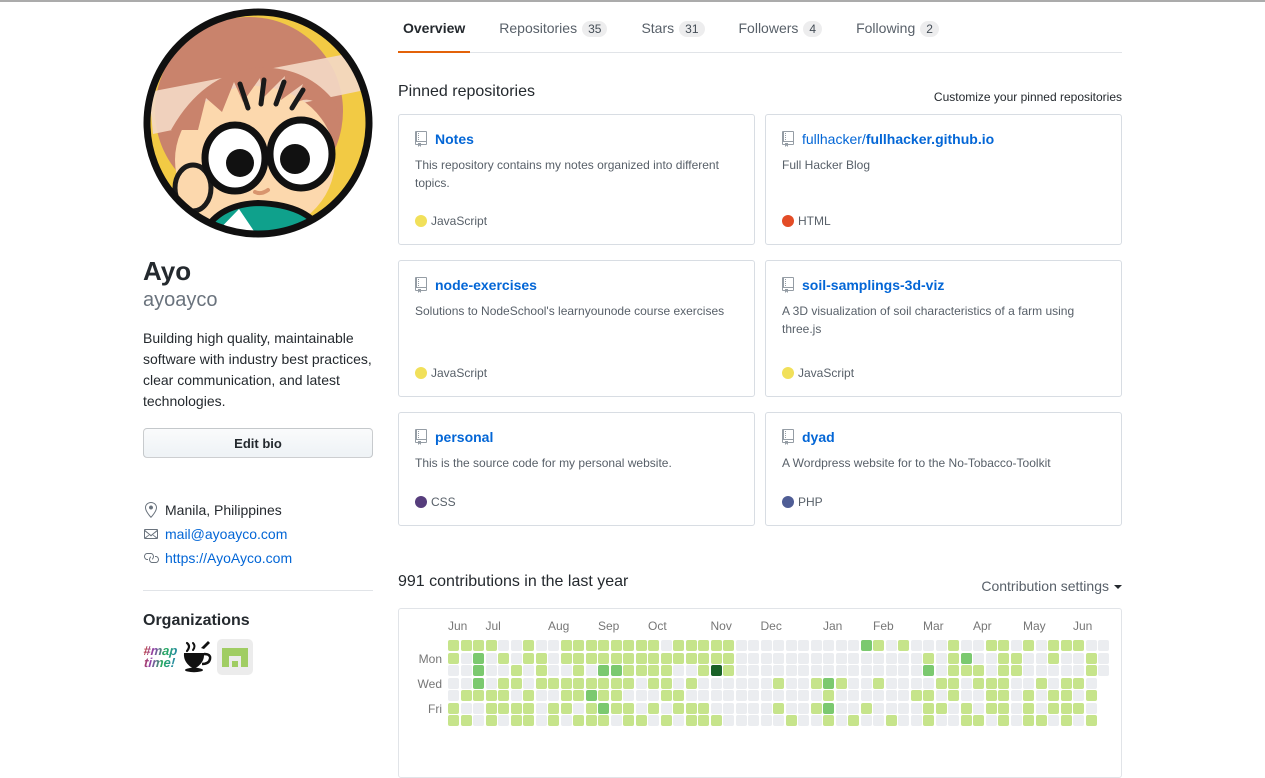  Describe the element at coordinates (486, 285) in the screenshot. I see `repo-link: node-exercises` at that location.